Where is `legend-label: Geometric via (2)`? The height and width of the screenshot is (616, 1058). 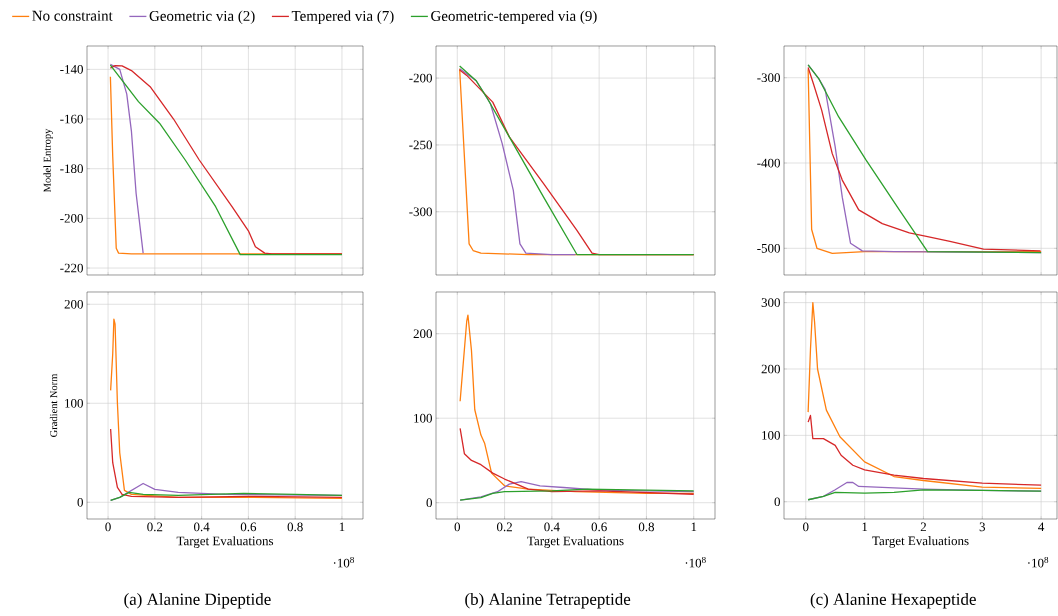
legend-label: Geometric via (2) is located at coordinates (202, 17).